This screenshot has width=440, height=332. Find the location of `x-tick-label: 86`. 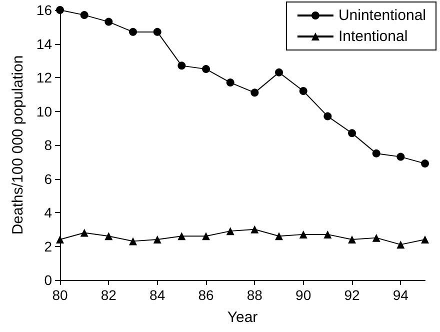

x-tick-label: 86 is located at coordinates (206, 295).